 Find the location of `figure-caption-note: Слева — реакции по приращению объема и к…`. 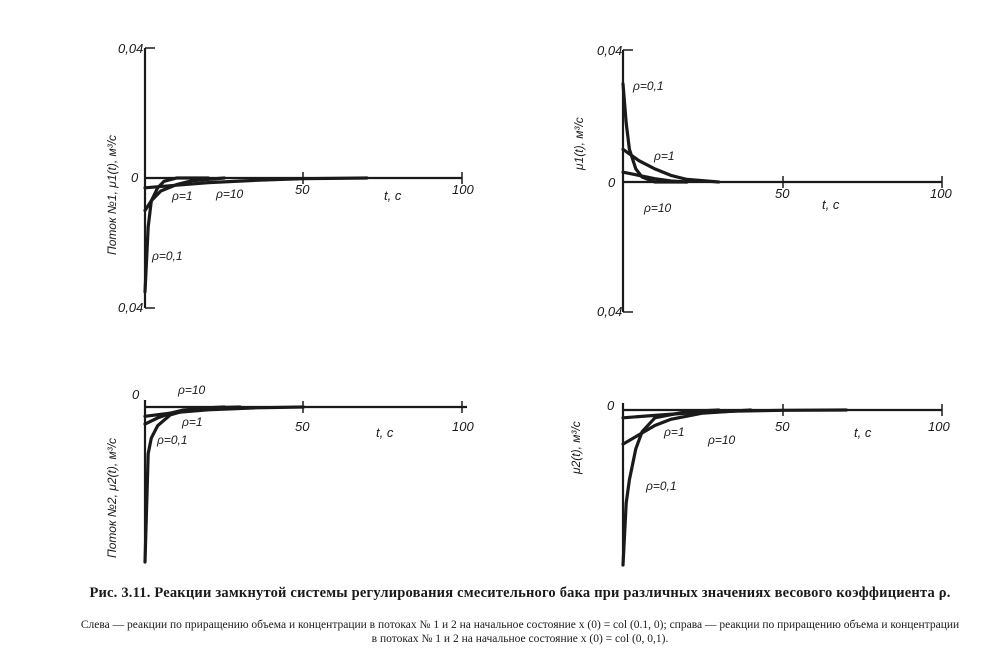

figure-caption-note: Слева — реакции по приращению объема и к… is located at coordinates (520, 632).